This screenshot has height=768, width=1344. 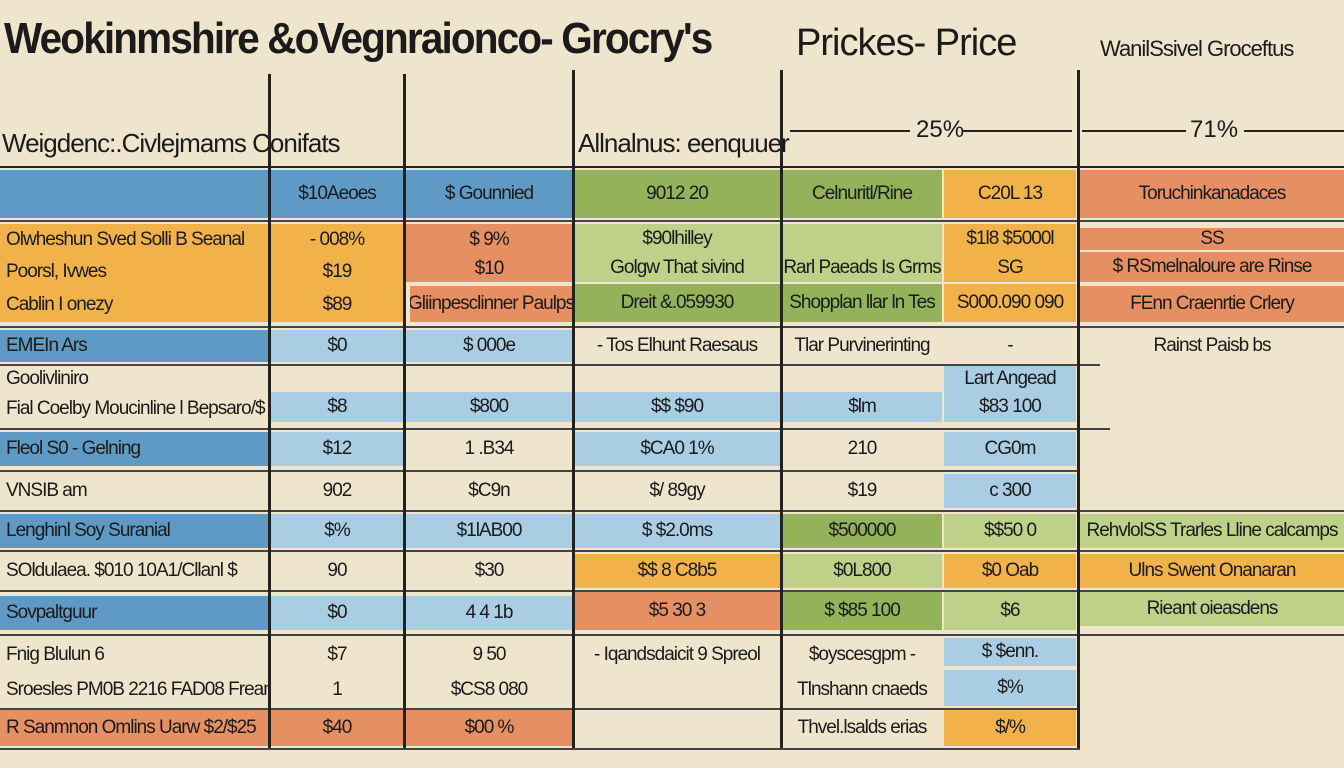 What do you see at coordinates (134, 728) in the screenshot?
I see `row-label: R Sanmnon Omlins Uarw $2/$25` at bounding box center [134, 728].